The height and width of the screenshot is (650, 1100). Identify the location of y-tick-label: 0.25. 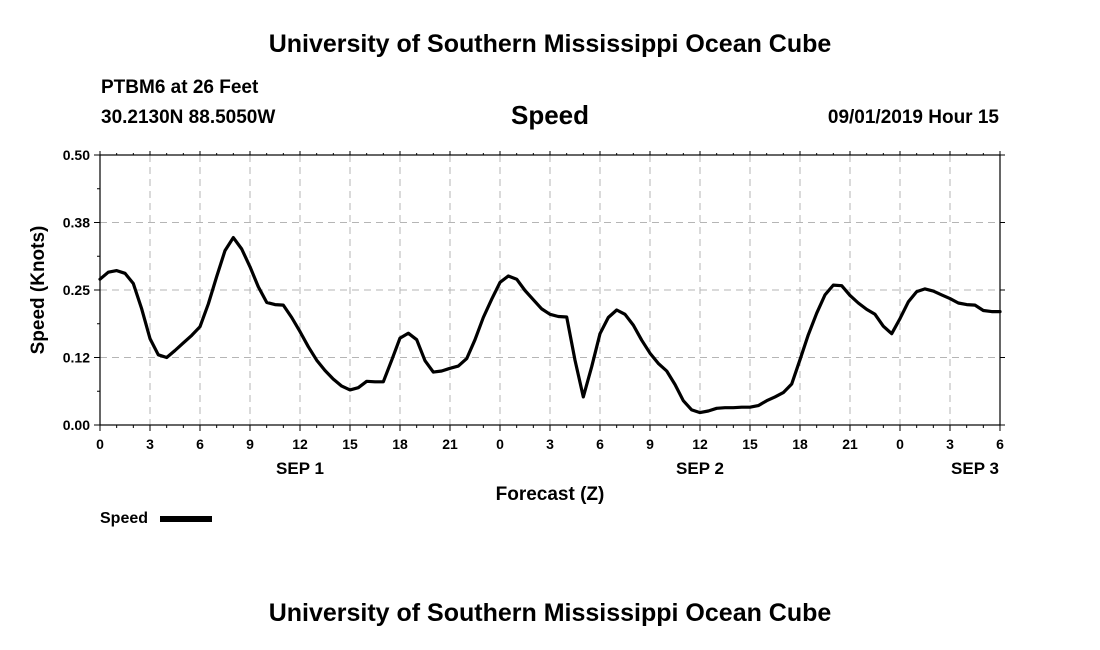
(76, 290).